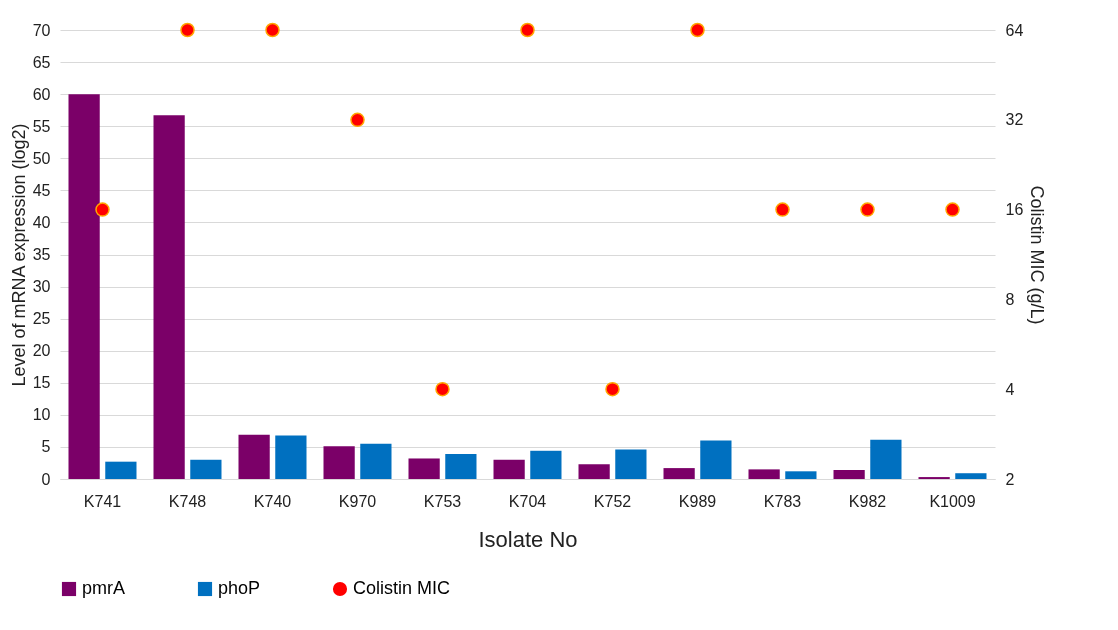  What do you see at coordinates (41, 319) in the screenshot?
I see `y-tick-label: 25` at bounding box center [41, 319].